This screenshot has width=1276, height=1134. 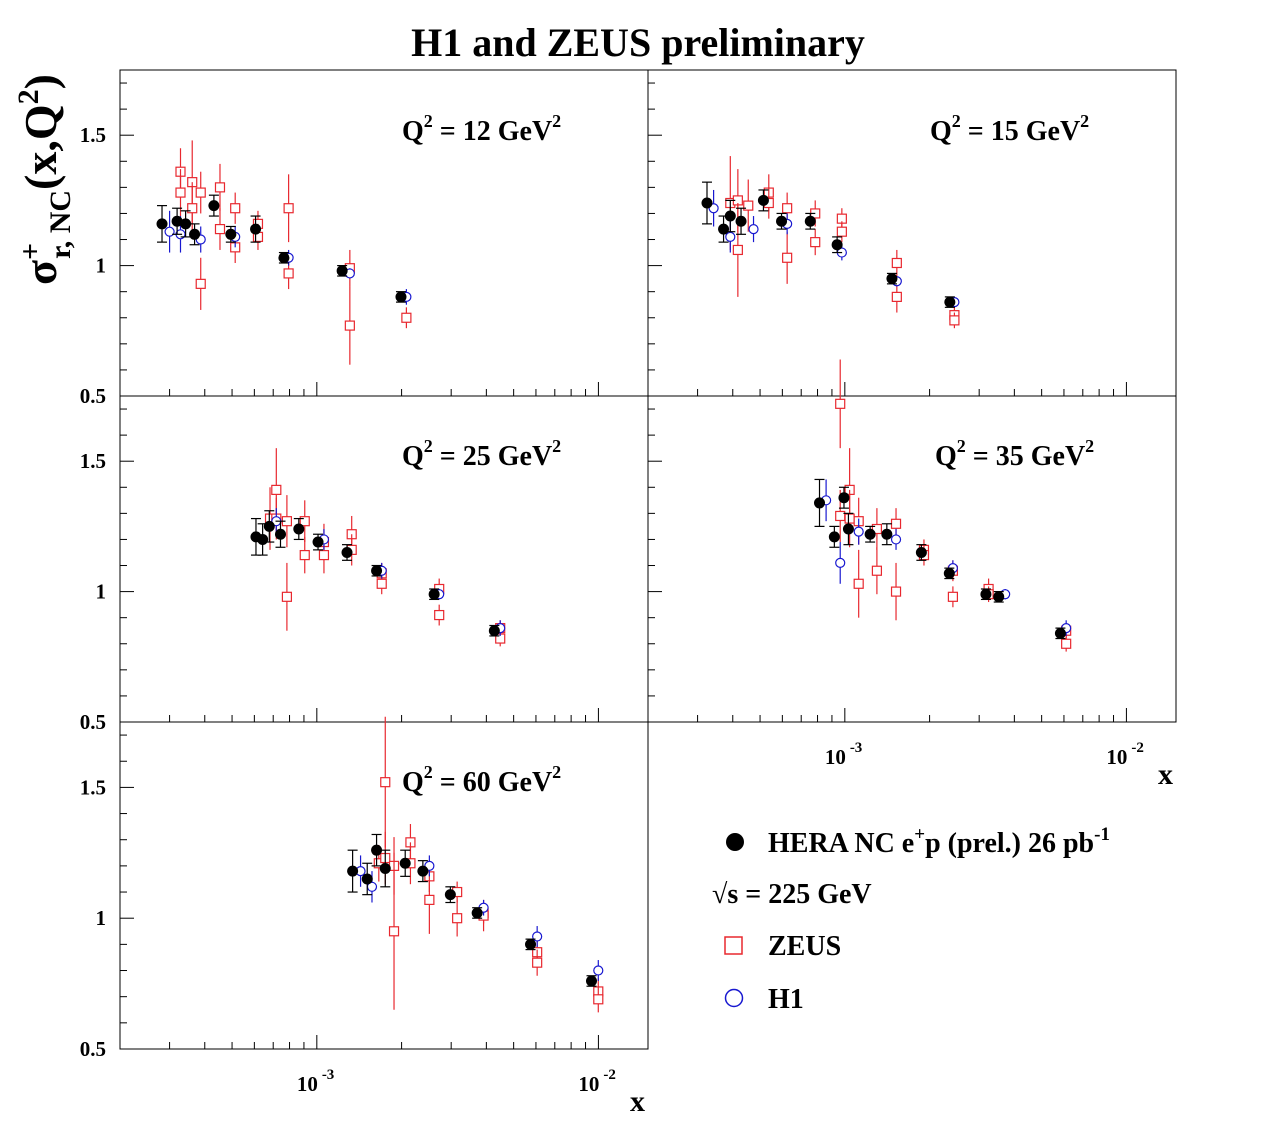 What do you see at coordinates (60, 224) in the screenshot?
I see `y-label-sub: r, NC` at bounding box center [60, 224].